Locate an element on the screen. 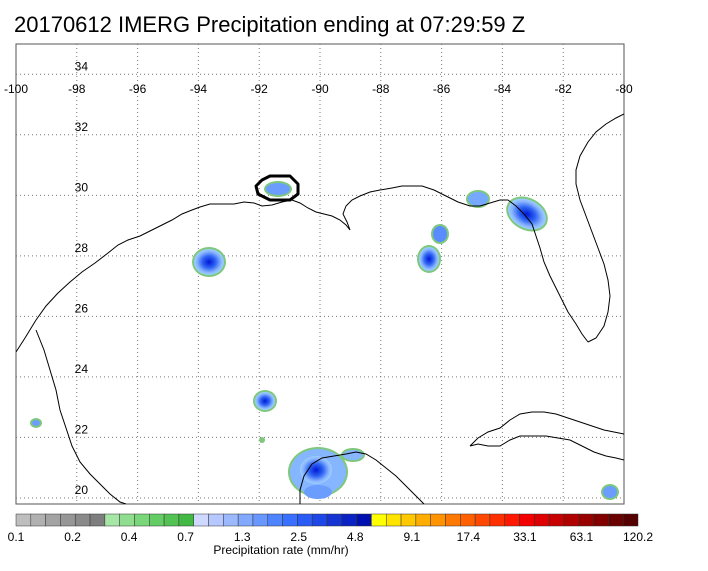  colorbar-tick-label: 1.3 is located at coordinates (242, 537).